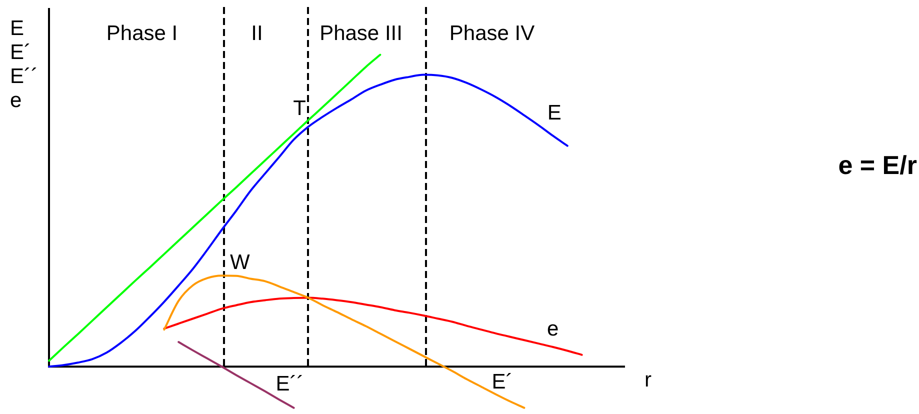 This screenshot has height=414, width=919. I want to click on text: II, so click(257, 33).